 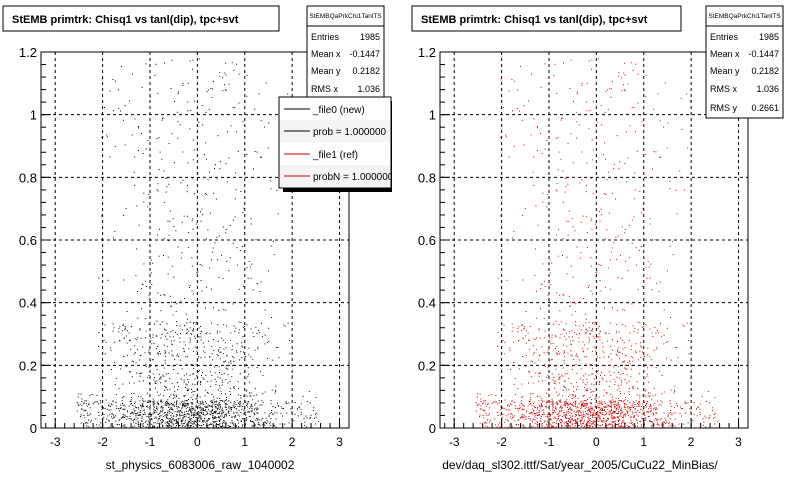 What do you see at coordinates (102, 442) in the screenshot?
I see `left-xtick-label-1: -2` at bounding box center [102, 442].